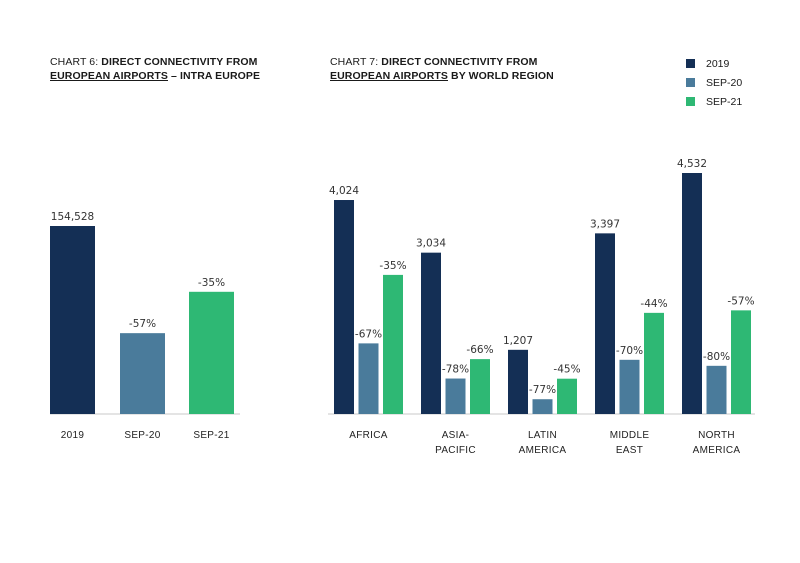 This screenshot has height=563, width=800. I want to click on chart6-title-prefix: CHART 6:, so click(76, 62).